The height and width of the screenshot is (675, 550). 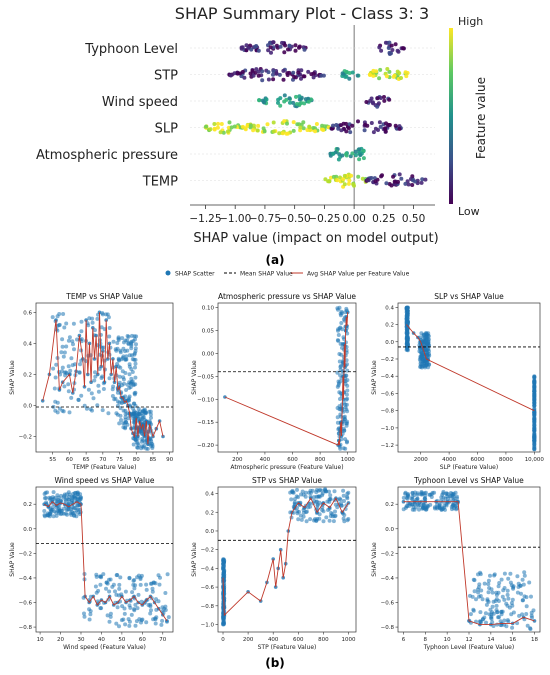 I want to click on subplot-x-tick-label: 4000, so click(x=449, y=460).